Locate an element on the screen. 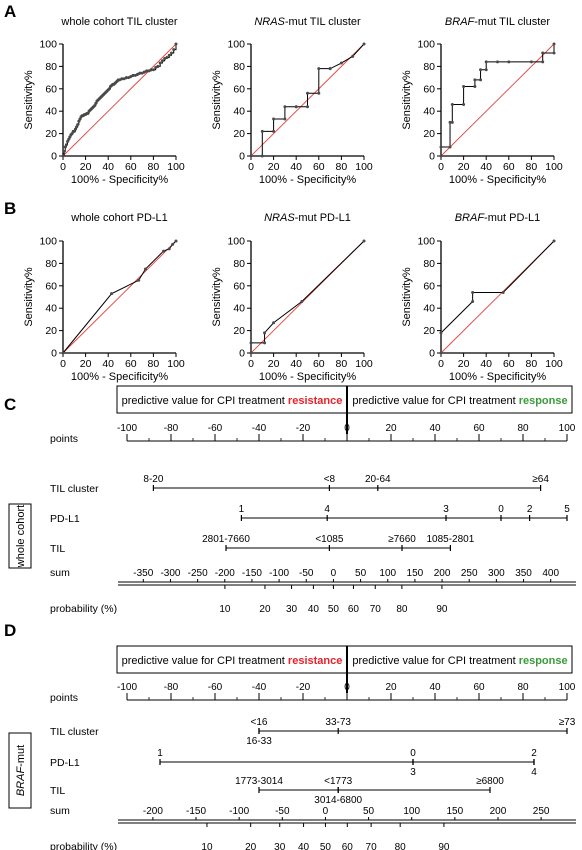  resistance-prefix: predictive value for CPI treatment is located at coordinates (205, 661).